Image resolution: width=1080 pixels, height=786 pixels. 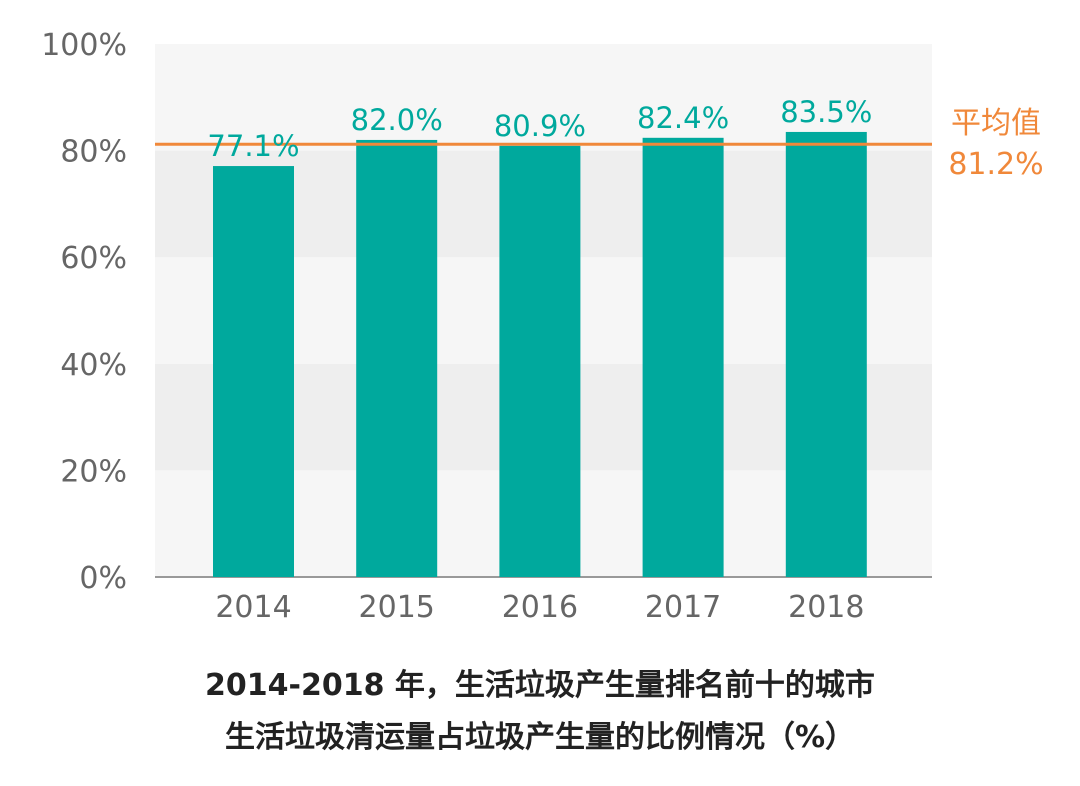 I want to click on x-tick-label: 2018, so click(x=826, y=607).